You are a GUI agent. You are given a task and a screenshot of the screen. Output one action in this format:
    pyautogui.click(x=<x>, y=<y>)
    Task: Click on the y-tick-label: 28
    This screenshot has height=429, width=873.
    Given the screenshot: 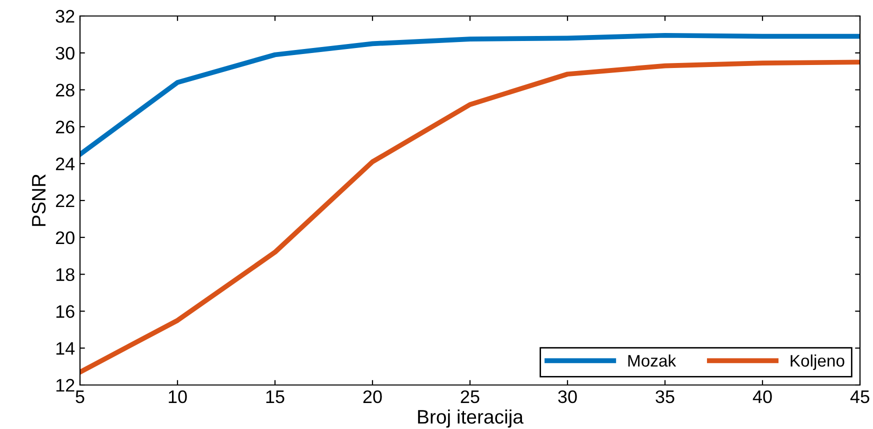 What is the action you would take?
    pyautogui.click(x=65, y=90)
    